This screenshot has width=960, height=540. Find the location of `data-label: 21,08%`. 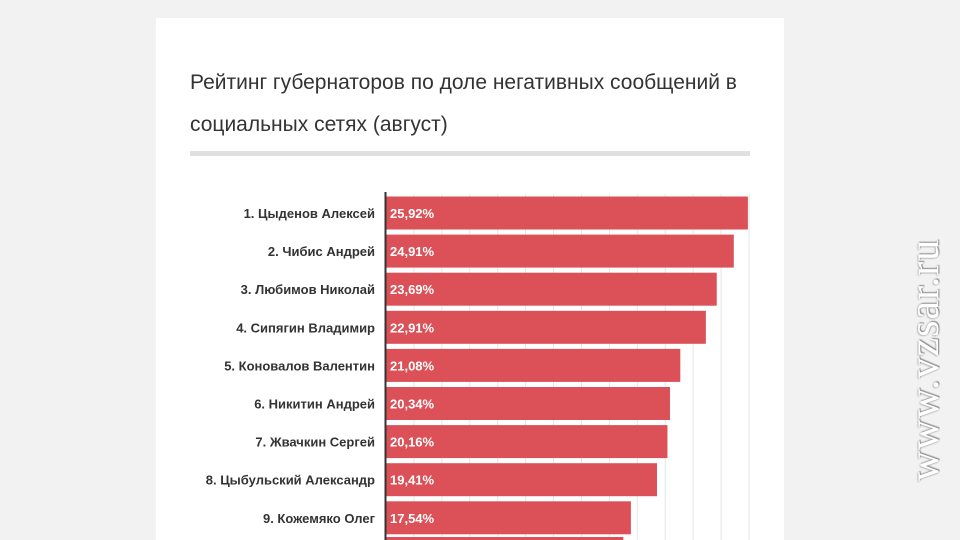

data-label: 21,08% is located at coordinates (412, 365).